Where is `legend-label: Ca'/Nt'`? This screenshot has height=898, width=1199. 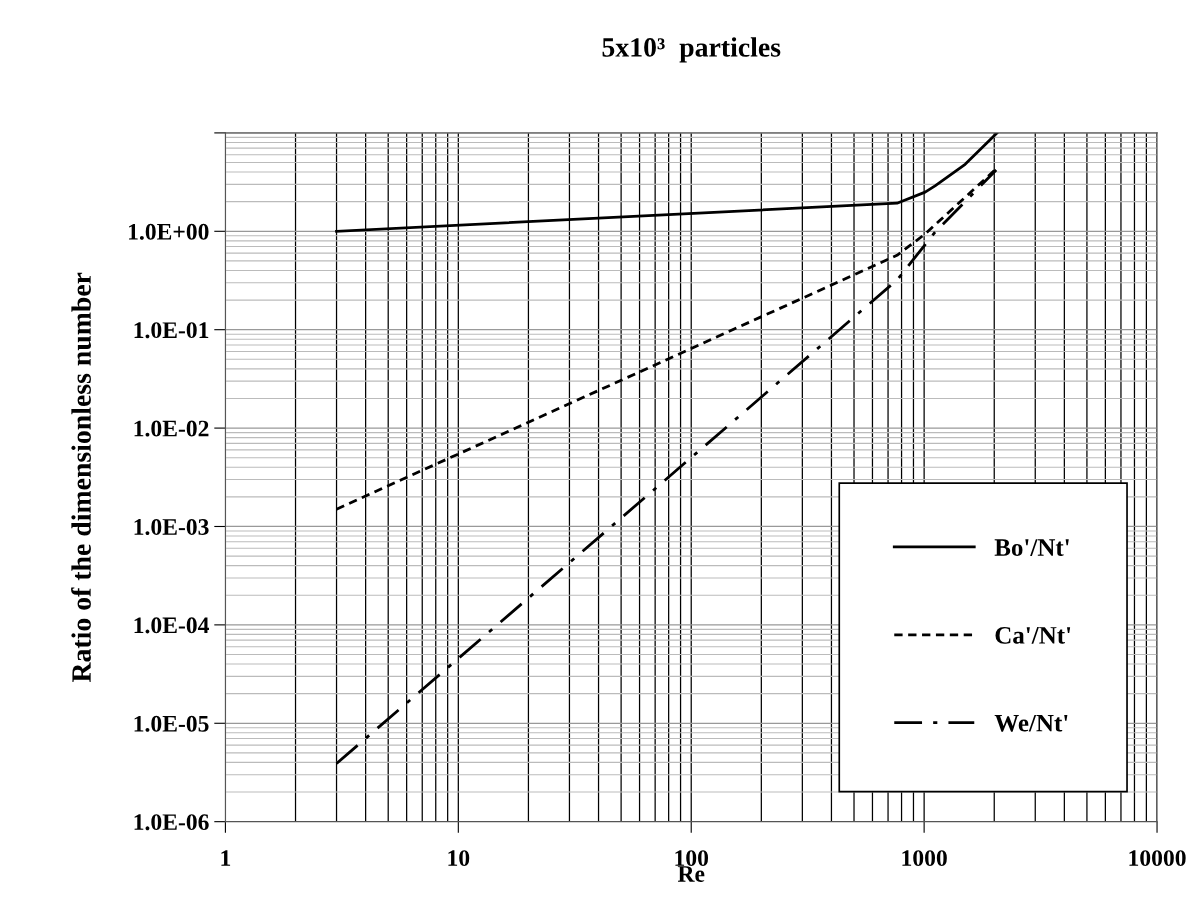 legend-label: Ca'/Nt' is located at coordinates (1033, 635).